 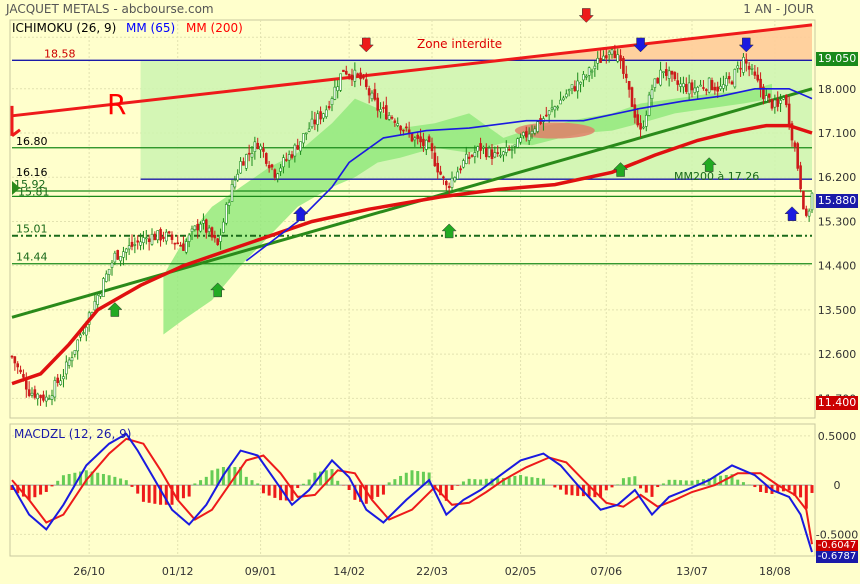 I want to click on period-label: 1 AN - JOUR, so click(x=778, y=9).